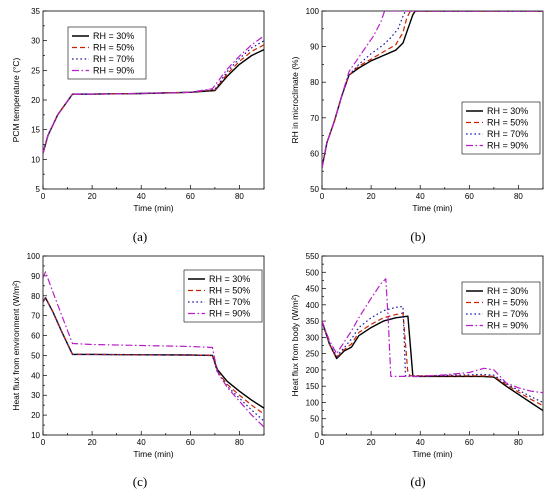 The image size is (550, 496). What do you see at coordinates (313, 386) in the screenshot?
I see `y-tick-label: 150` at bounding box center [313, 386].